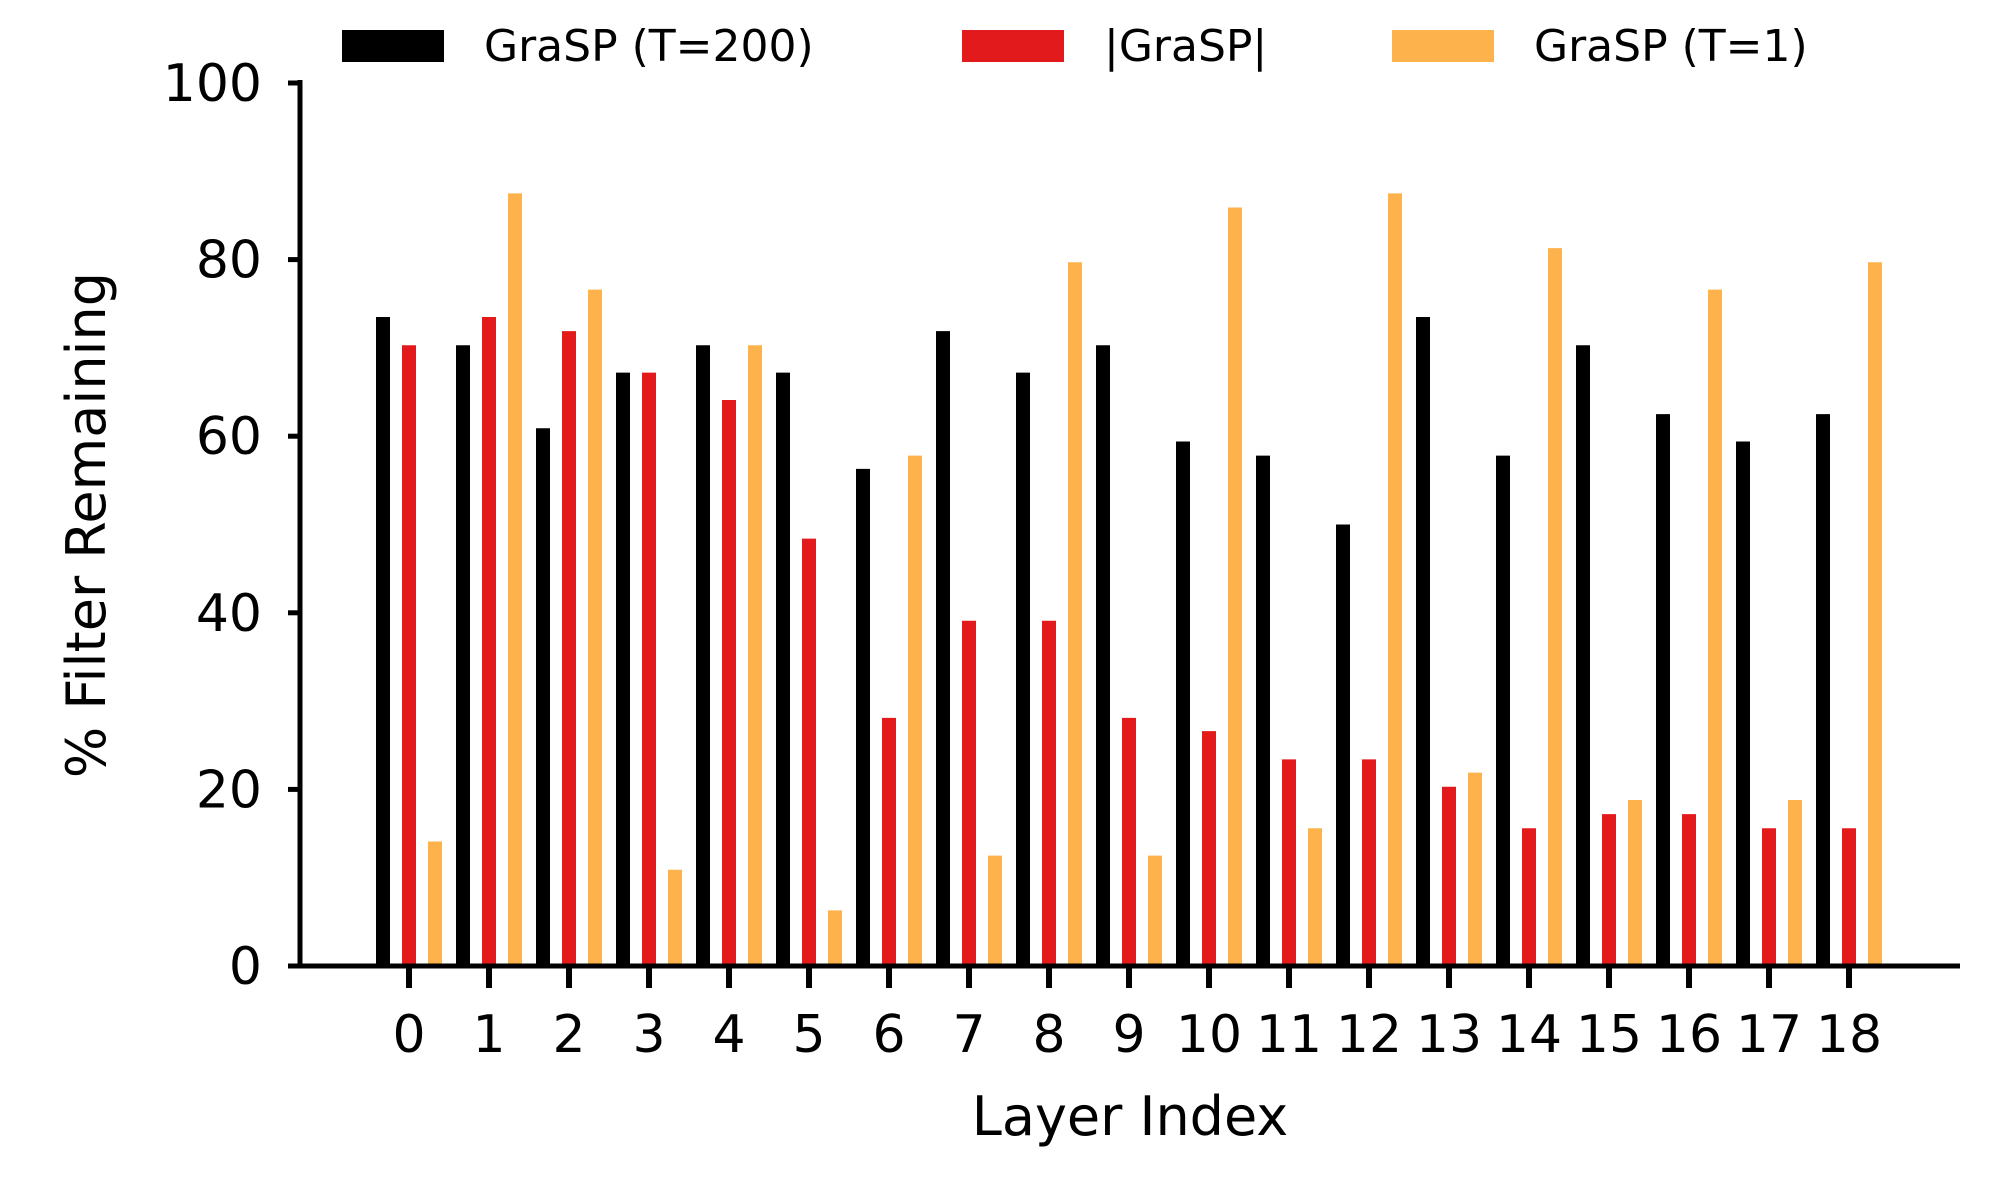 The image size is (2000, 1200). What do you see at coordinates (808, 1035) in the screenshot?
I see `x-tick-label: 5` at bounding box center [808, 1035].